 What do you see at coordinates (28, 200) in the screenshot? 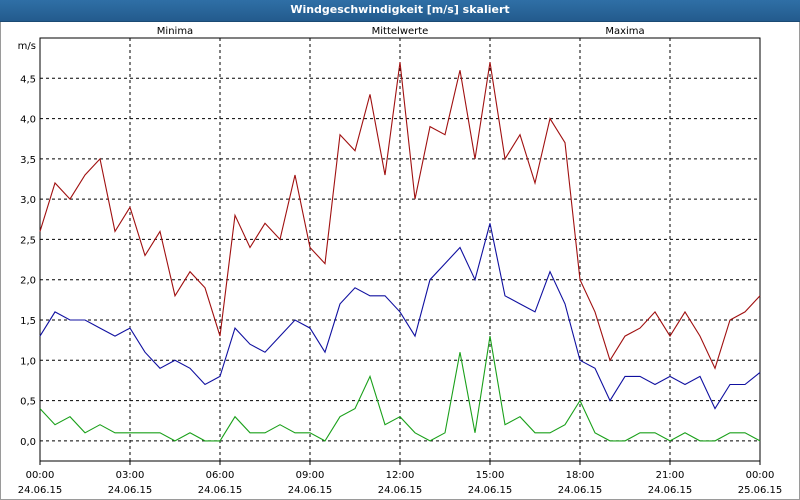
I see `y-tick-label: 3,0` at bounding box center [28, 200].